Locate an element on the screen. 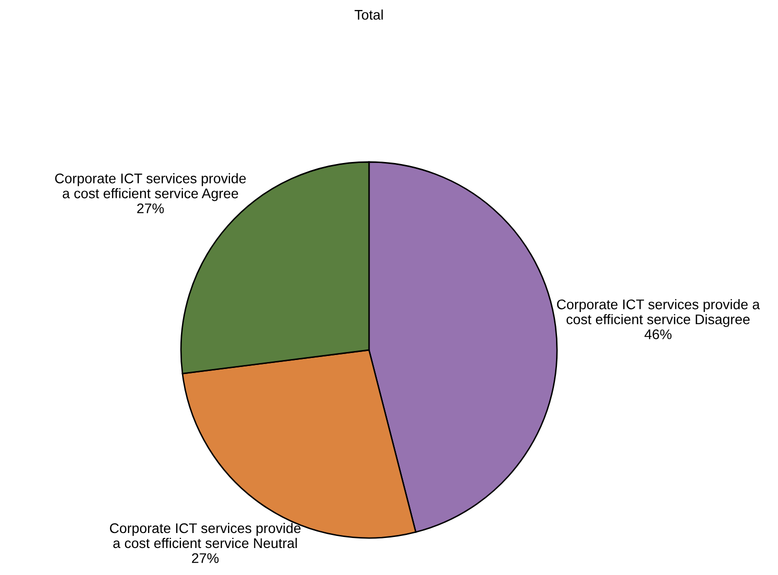 This screenshot has height=575, width=778. slice-label: Corporate ICT services provide a cost efficient service Disagree is located at coordinates (658, 313).